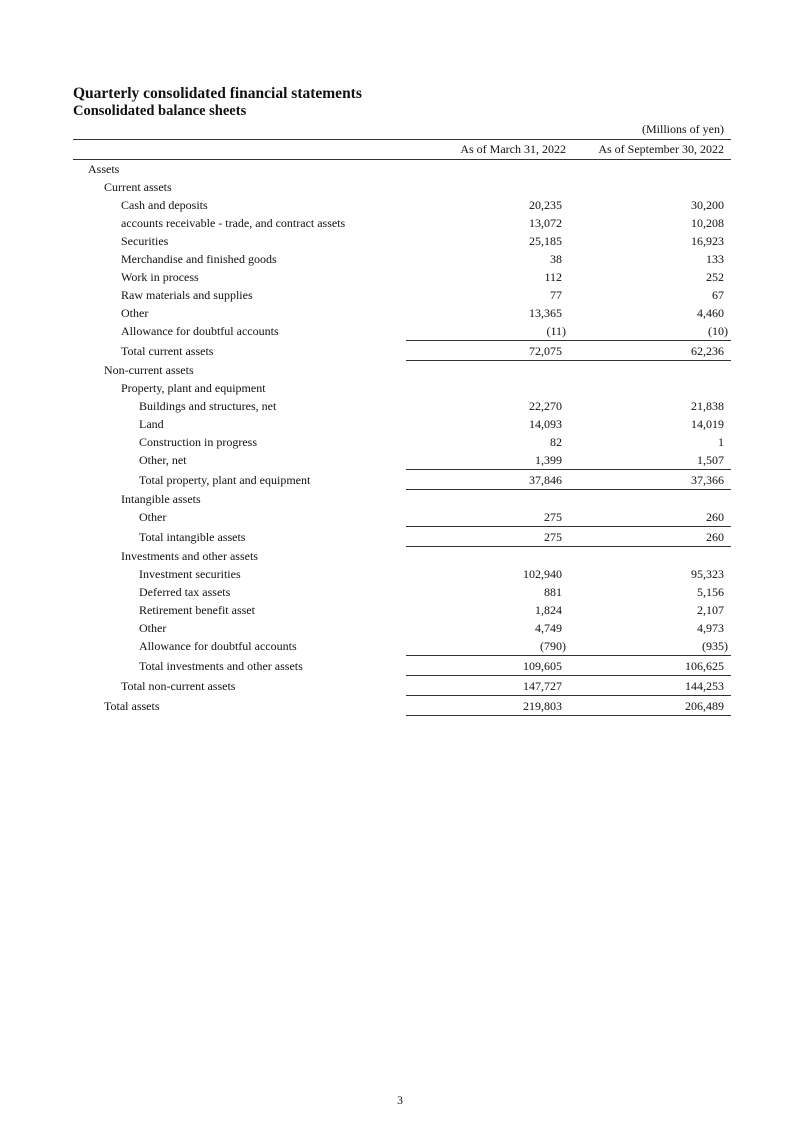 Image resolution: width=800 pixels, height=1131 pixels. Describe the element at coordinates (542, 574) in the screenshot. I see `value-march-2022: 102,940` at that location.